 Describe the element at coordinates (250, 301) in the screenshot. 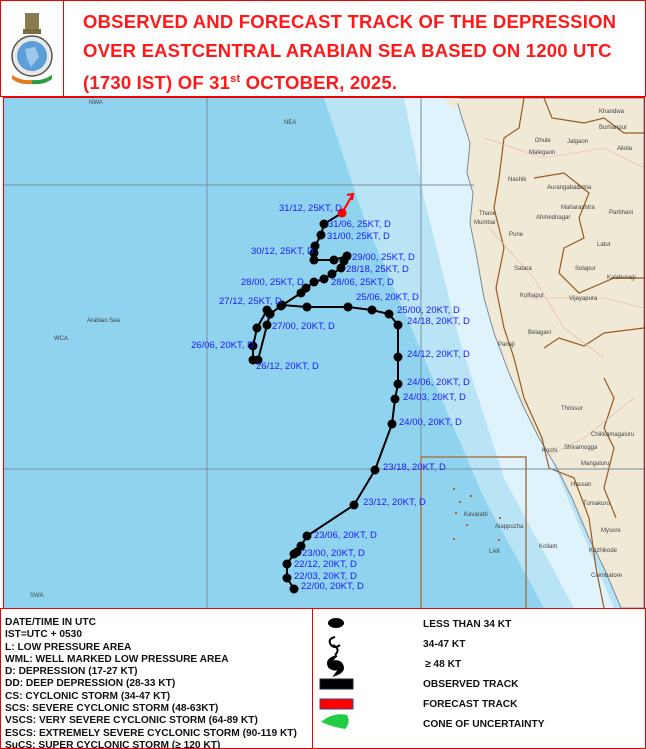

I see `track-point-label: 27/12, 25KT, D` at that location.